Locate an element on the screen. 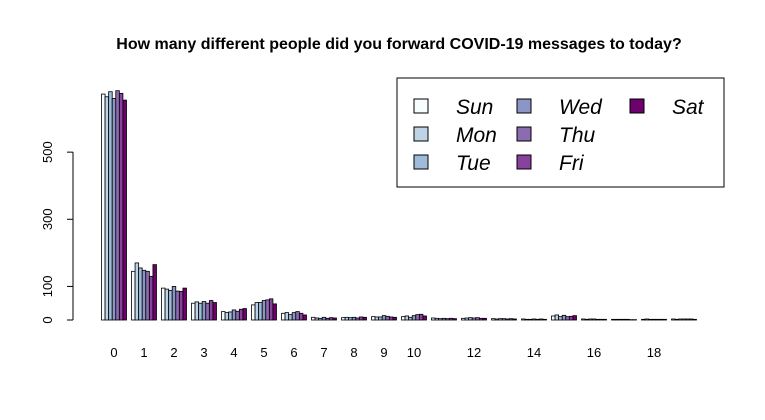 This screenshot has width=765, height=420. y-tick-label: 500 is located at coordinates (47, 152).